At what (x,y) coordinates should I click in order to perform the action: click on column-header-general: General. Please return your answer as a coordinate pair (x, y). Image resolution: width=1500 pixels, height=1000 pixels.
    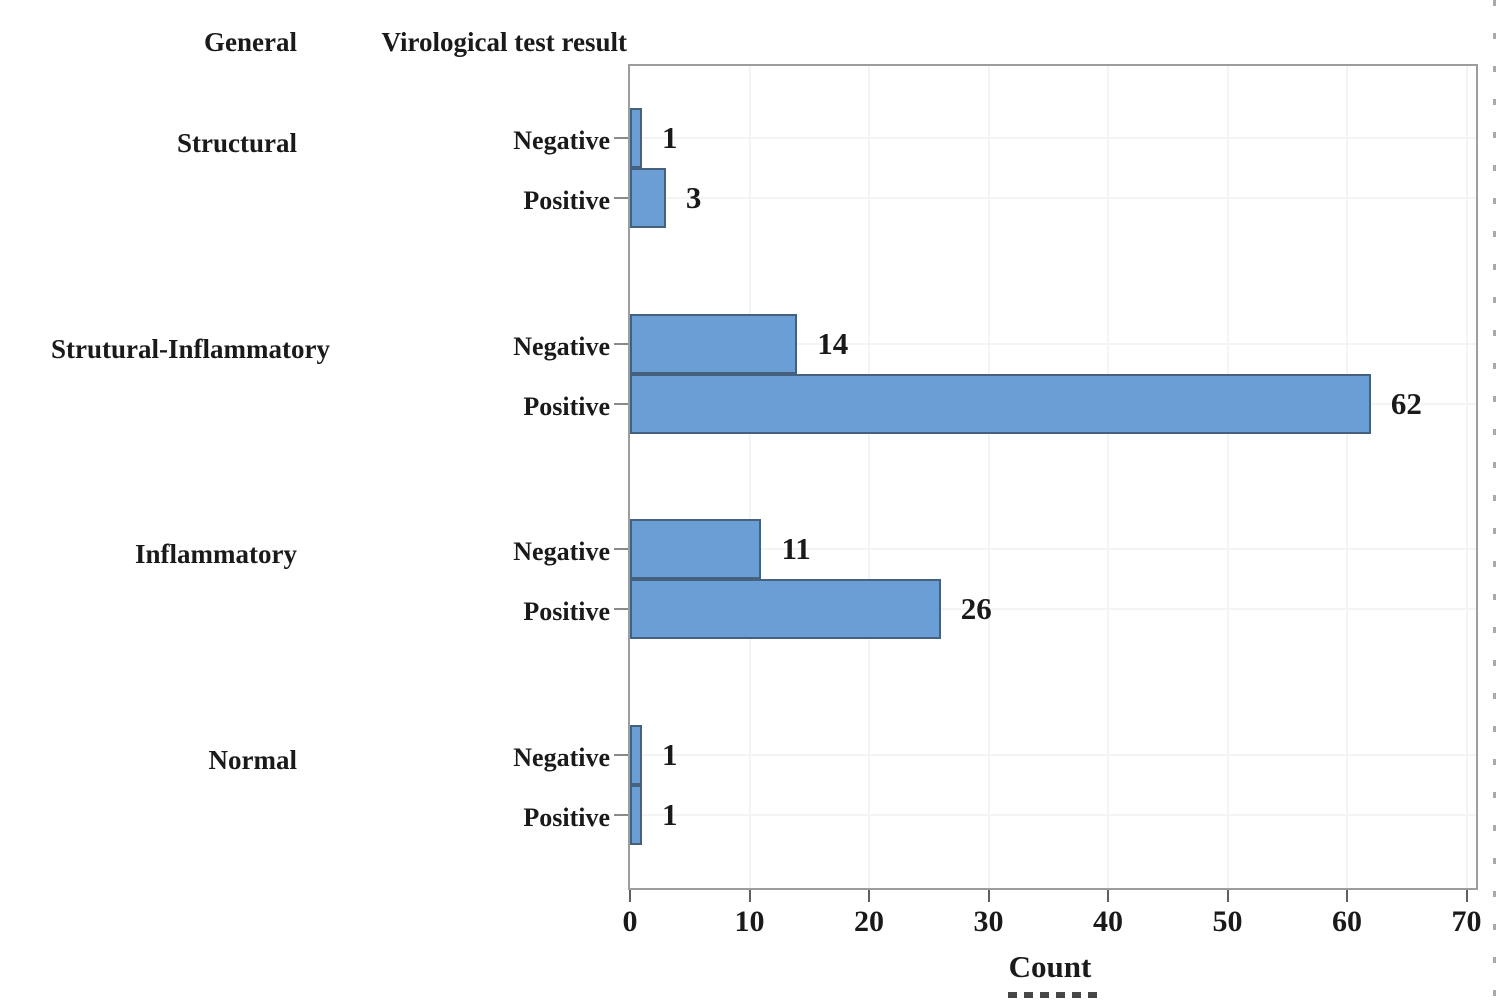
    Looking at the image, I should click on (250, 42).